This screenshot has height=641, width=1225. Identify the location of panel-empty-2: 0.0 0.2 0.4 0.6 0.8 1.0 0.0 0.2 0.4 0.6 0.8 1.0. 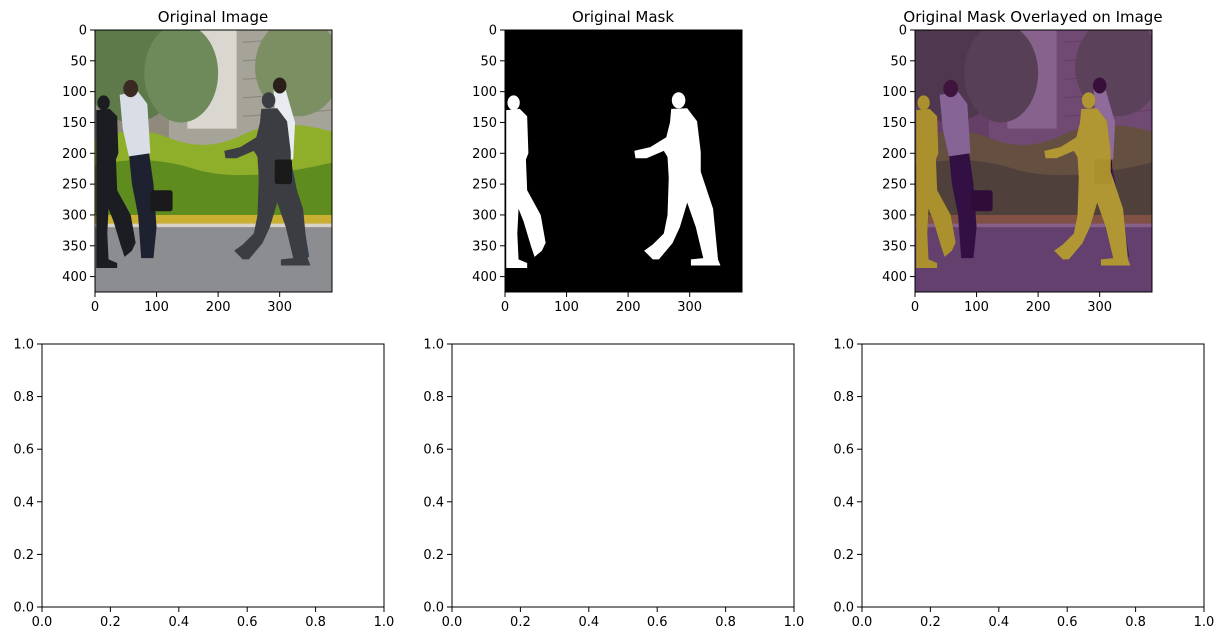
(613, 484).